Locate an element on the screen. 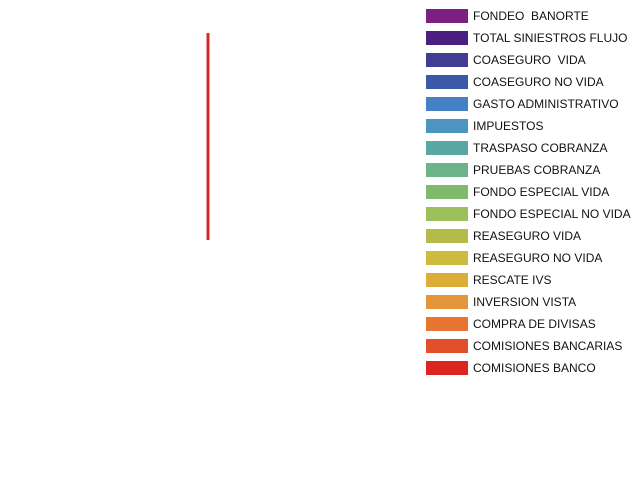  legend-label: COMPRA DE DIVISAS is located at coordinates (534, 324).